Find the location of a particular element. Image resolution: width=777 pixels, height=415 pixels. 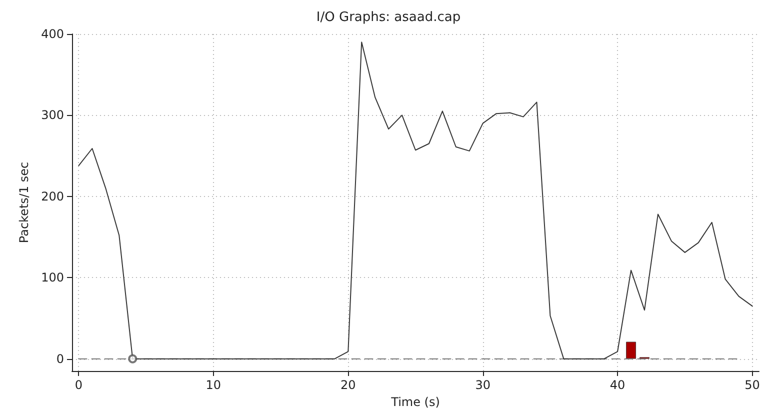

x-tick-label: 30 is located at coordinates (482, 385).